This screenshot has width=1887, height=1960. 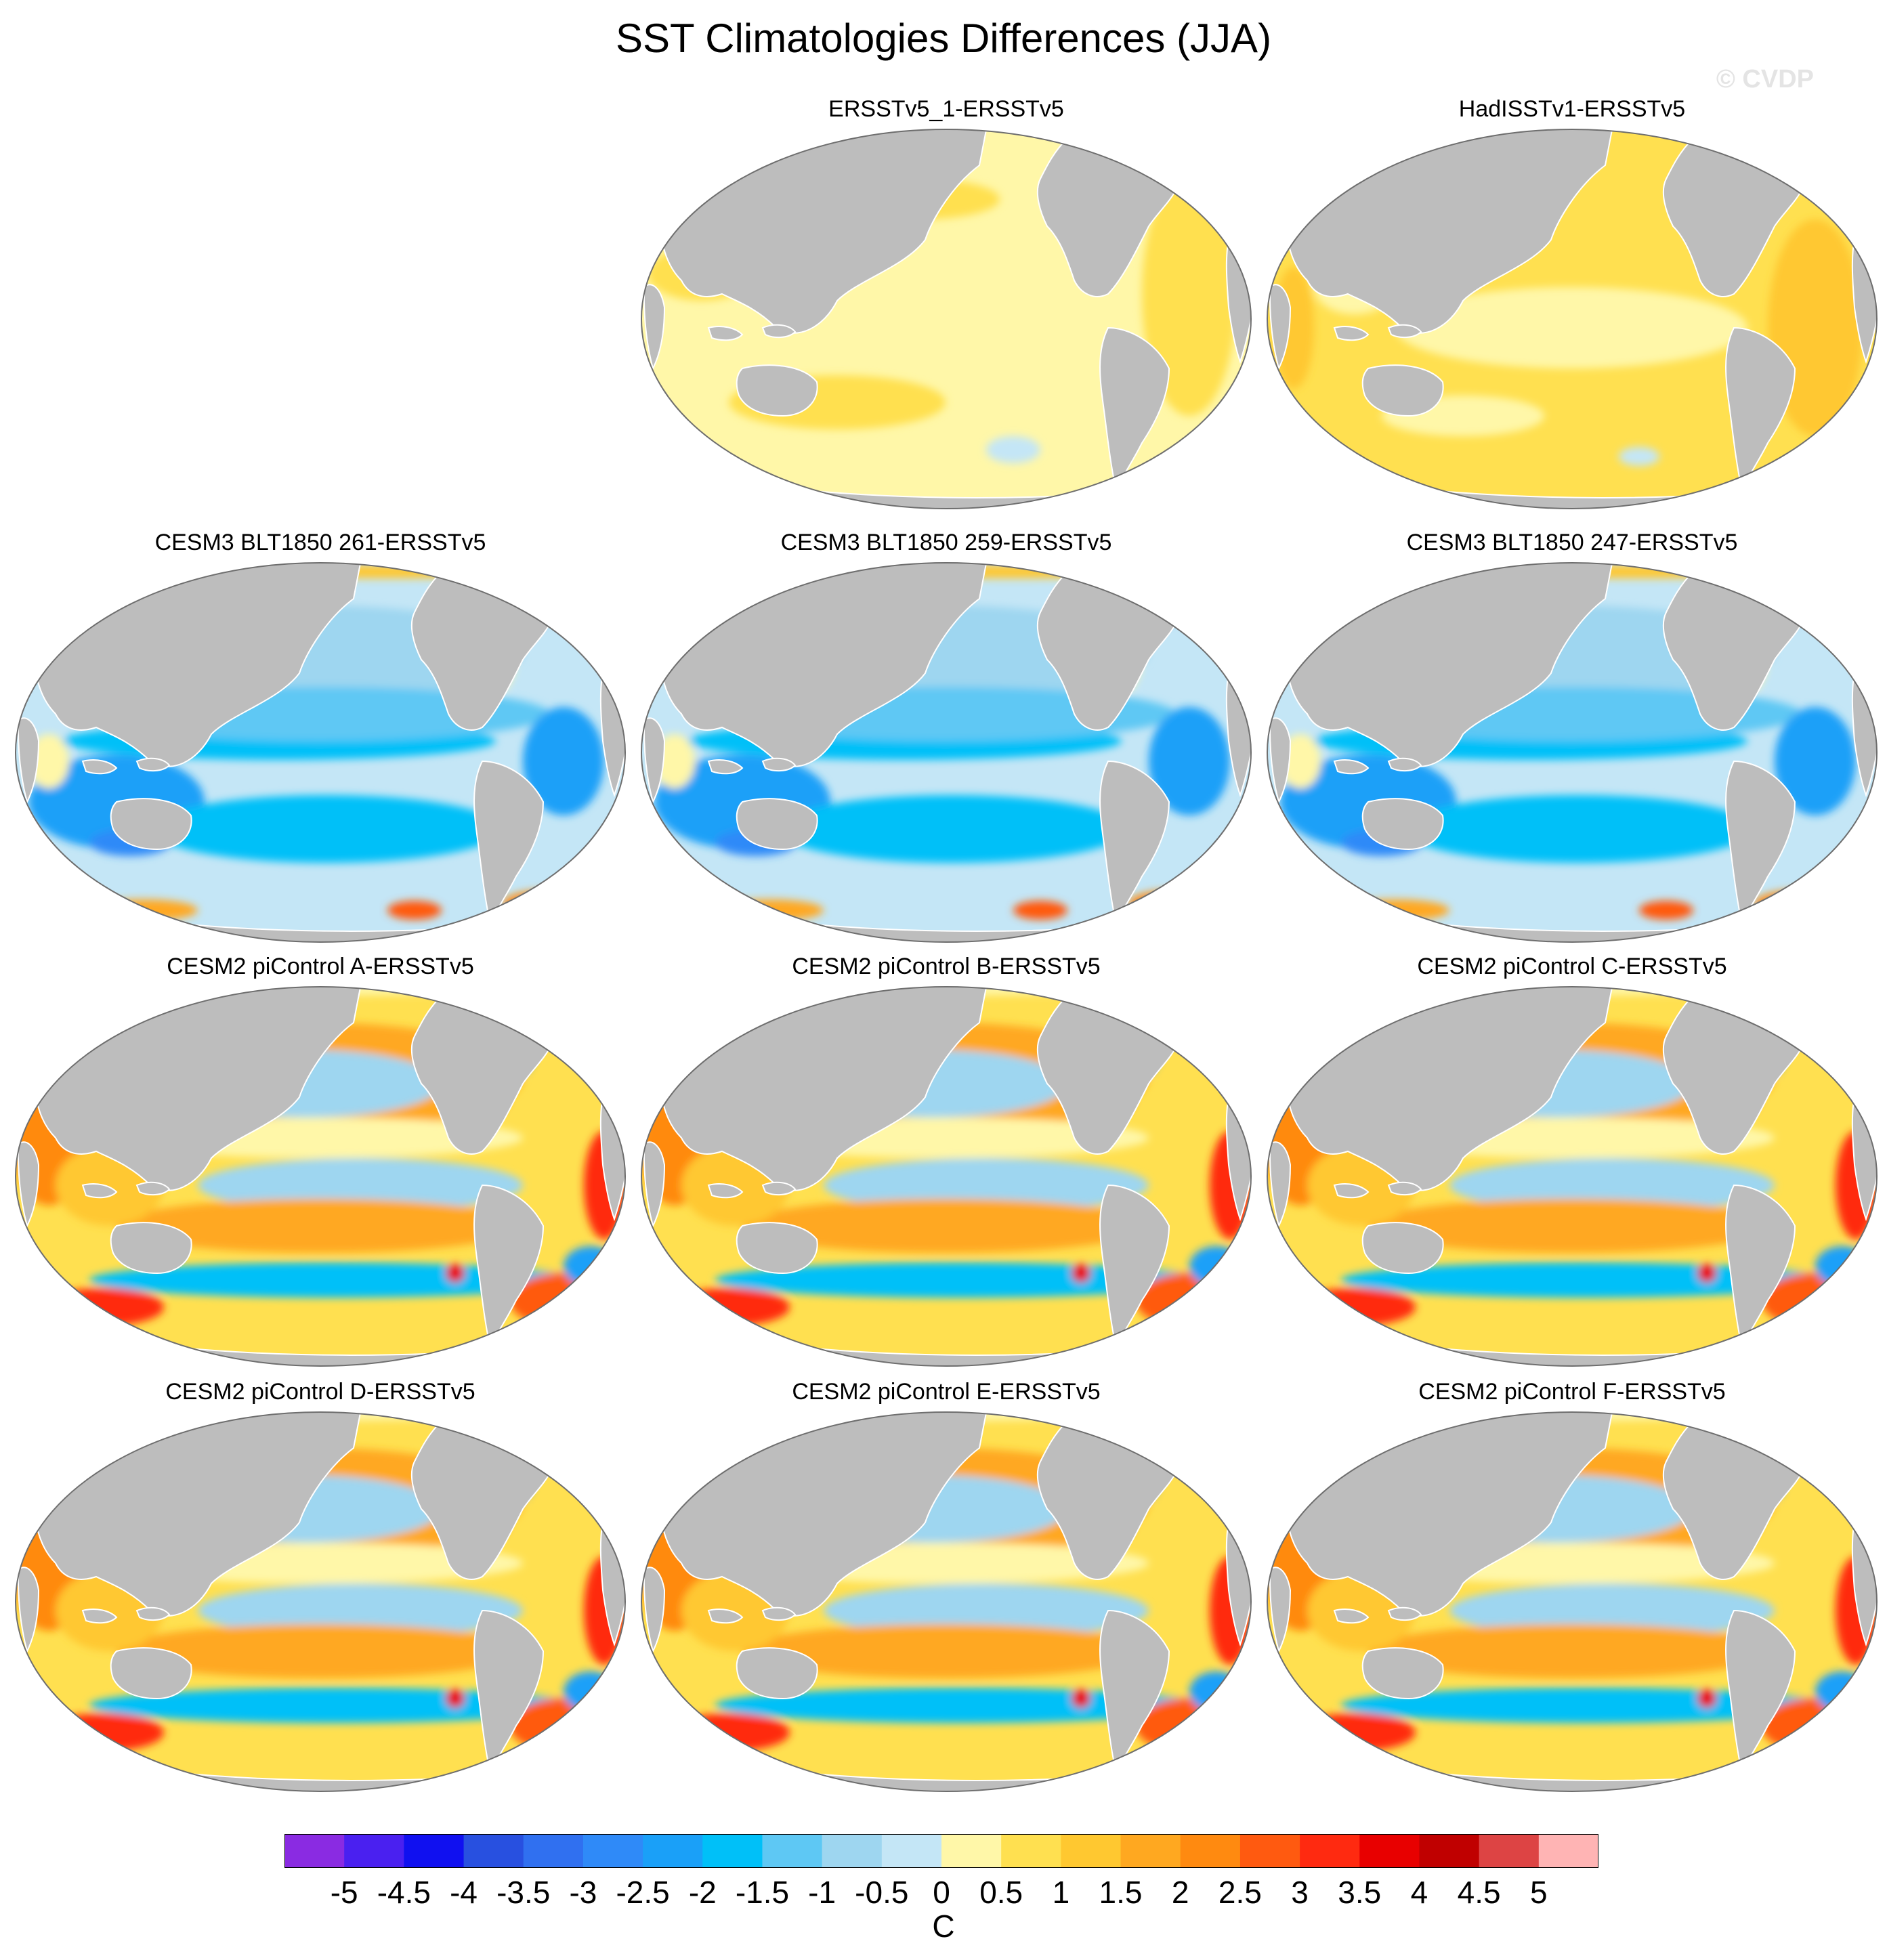 What do you see at coordinates (1001, 1892) in the screenshot?
I see `colorbar-tick-label: 0.5` at bounding box center [1001, 1892].